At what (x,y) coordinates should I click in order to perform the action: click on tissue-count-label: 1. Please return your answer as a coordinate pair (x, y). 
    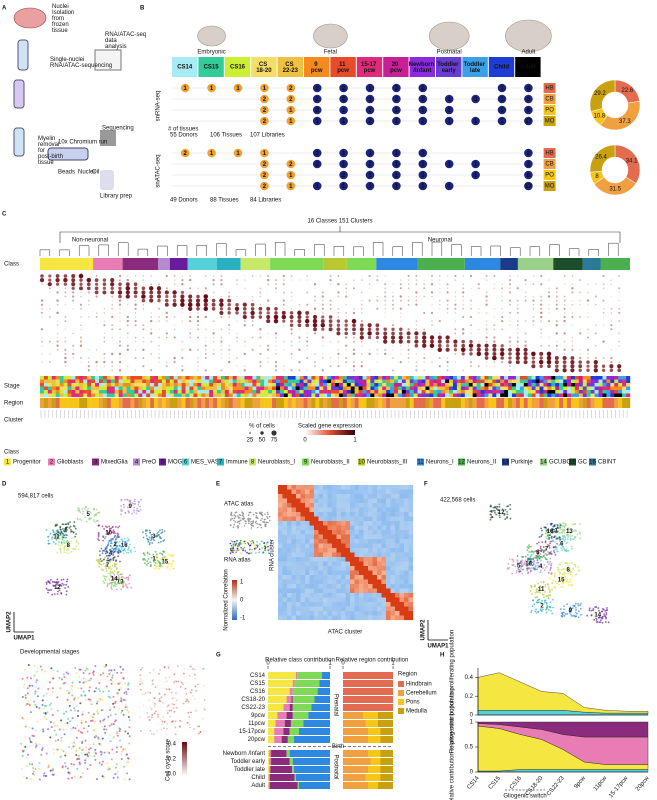
    Looking at the image, I should click on (186, 89).